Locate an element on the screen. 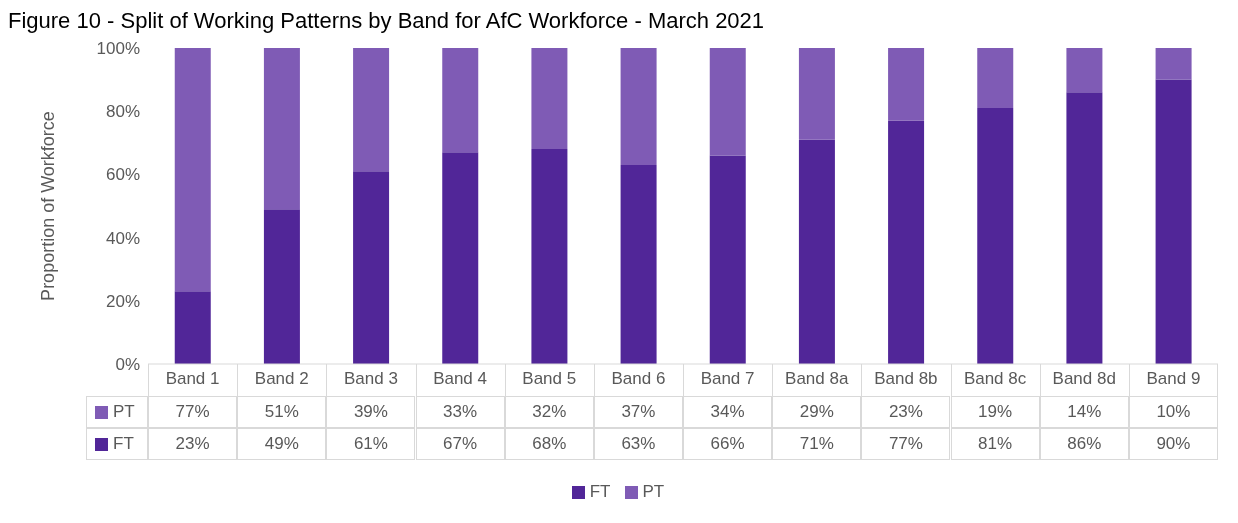  data-label: 67% is located at coordinates (460, 444).